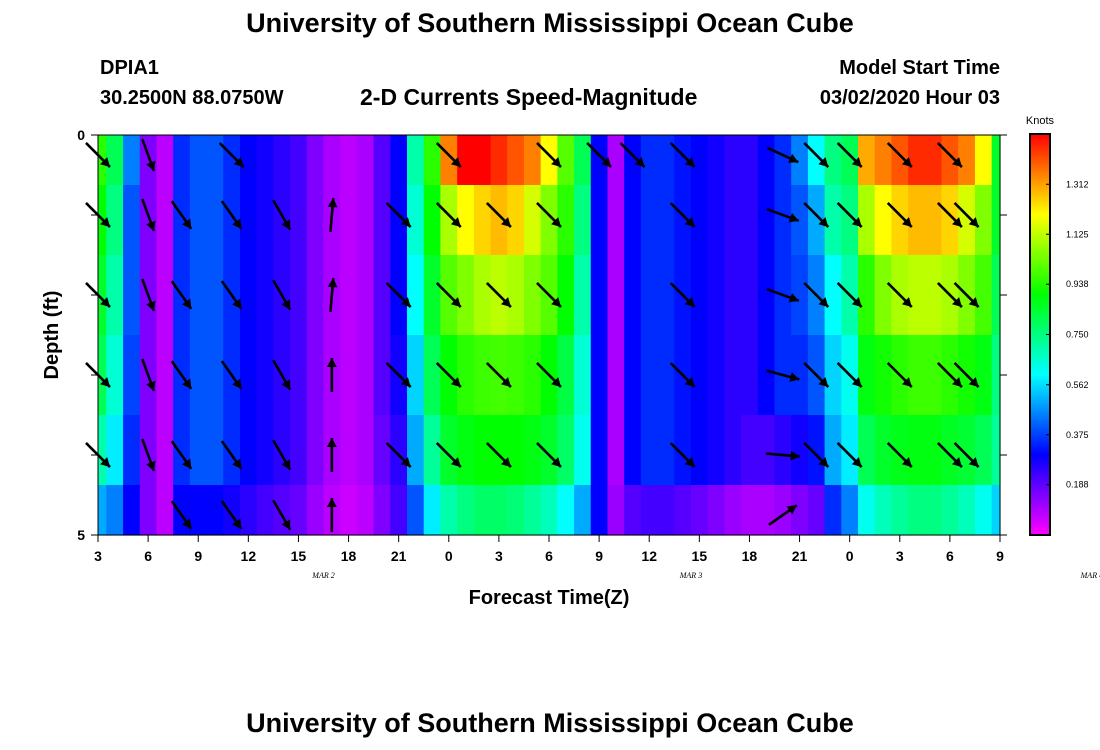 Image resolution: width=1100 pixels, height=750 pixels. What do you see at coordinates (129, 68) in the screenshot?
I see `station-id: DPIA1` at bounding box center [129, 68].